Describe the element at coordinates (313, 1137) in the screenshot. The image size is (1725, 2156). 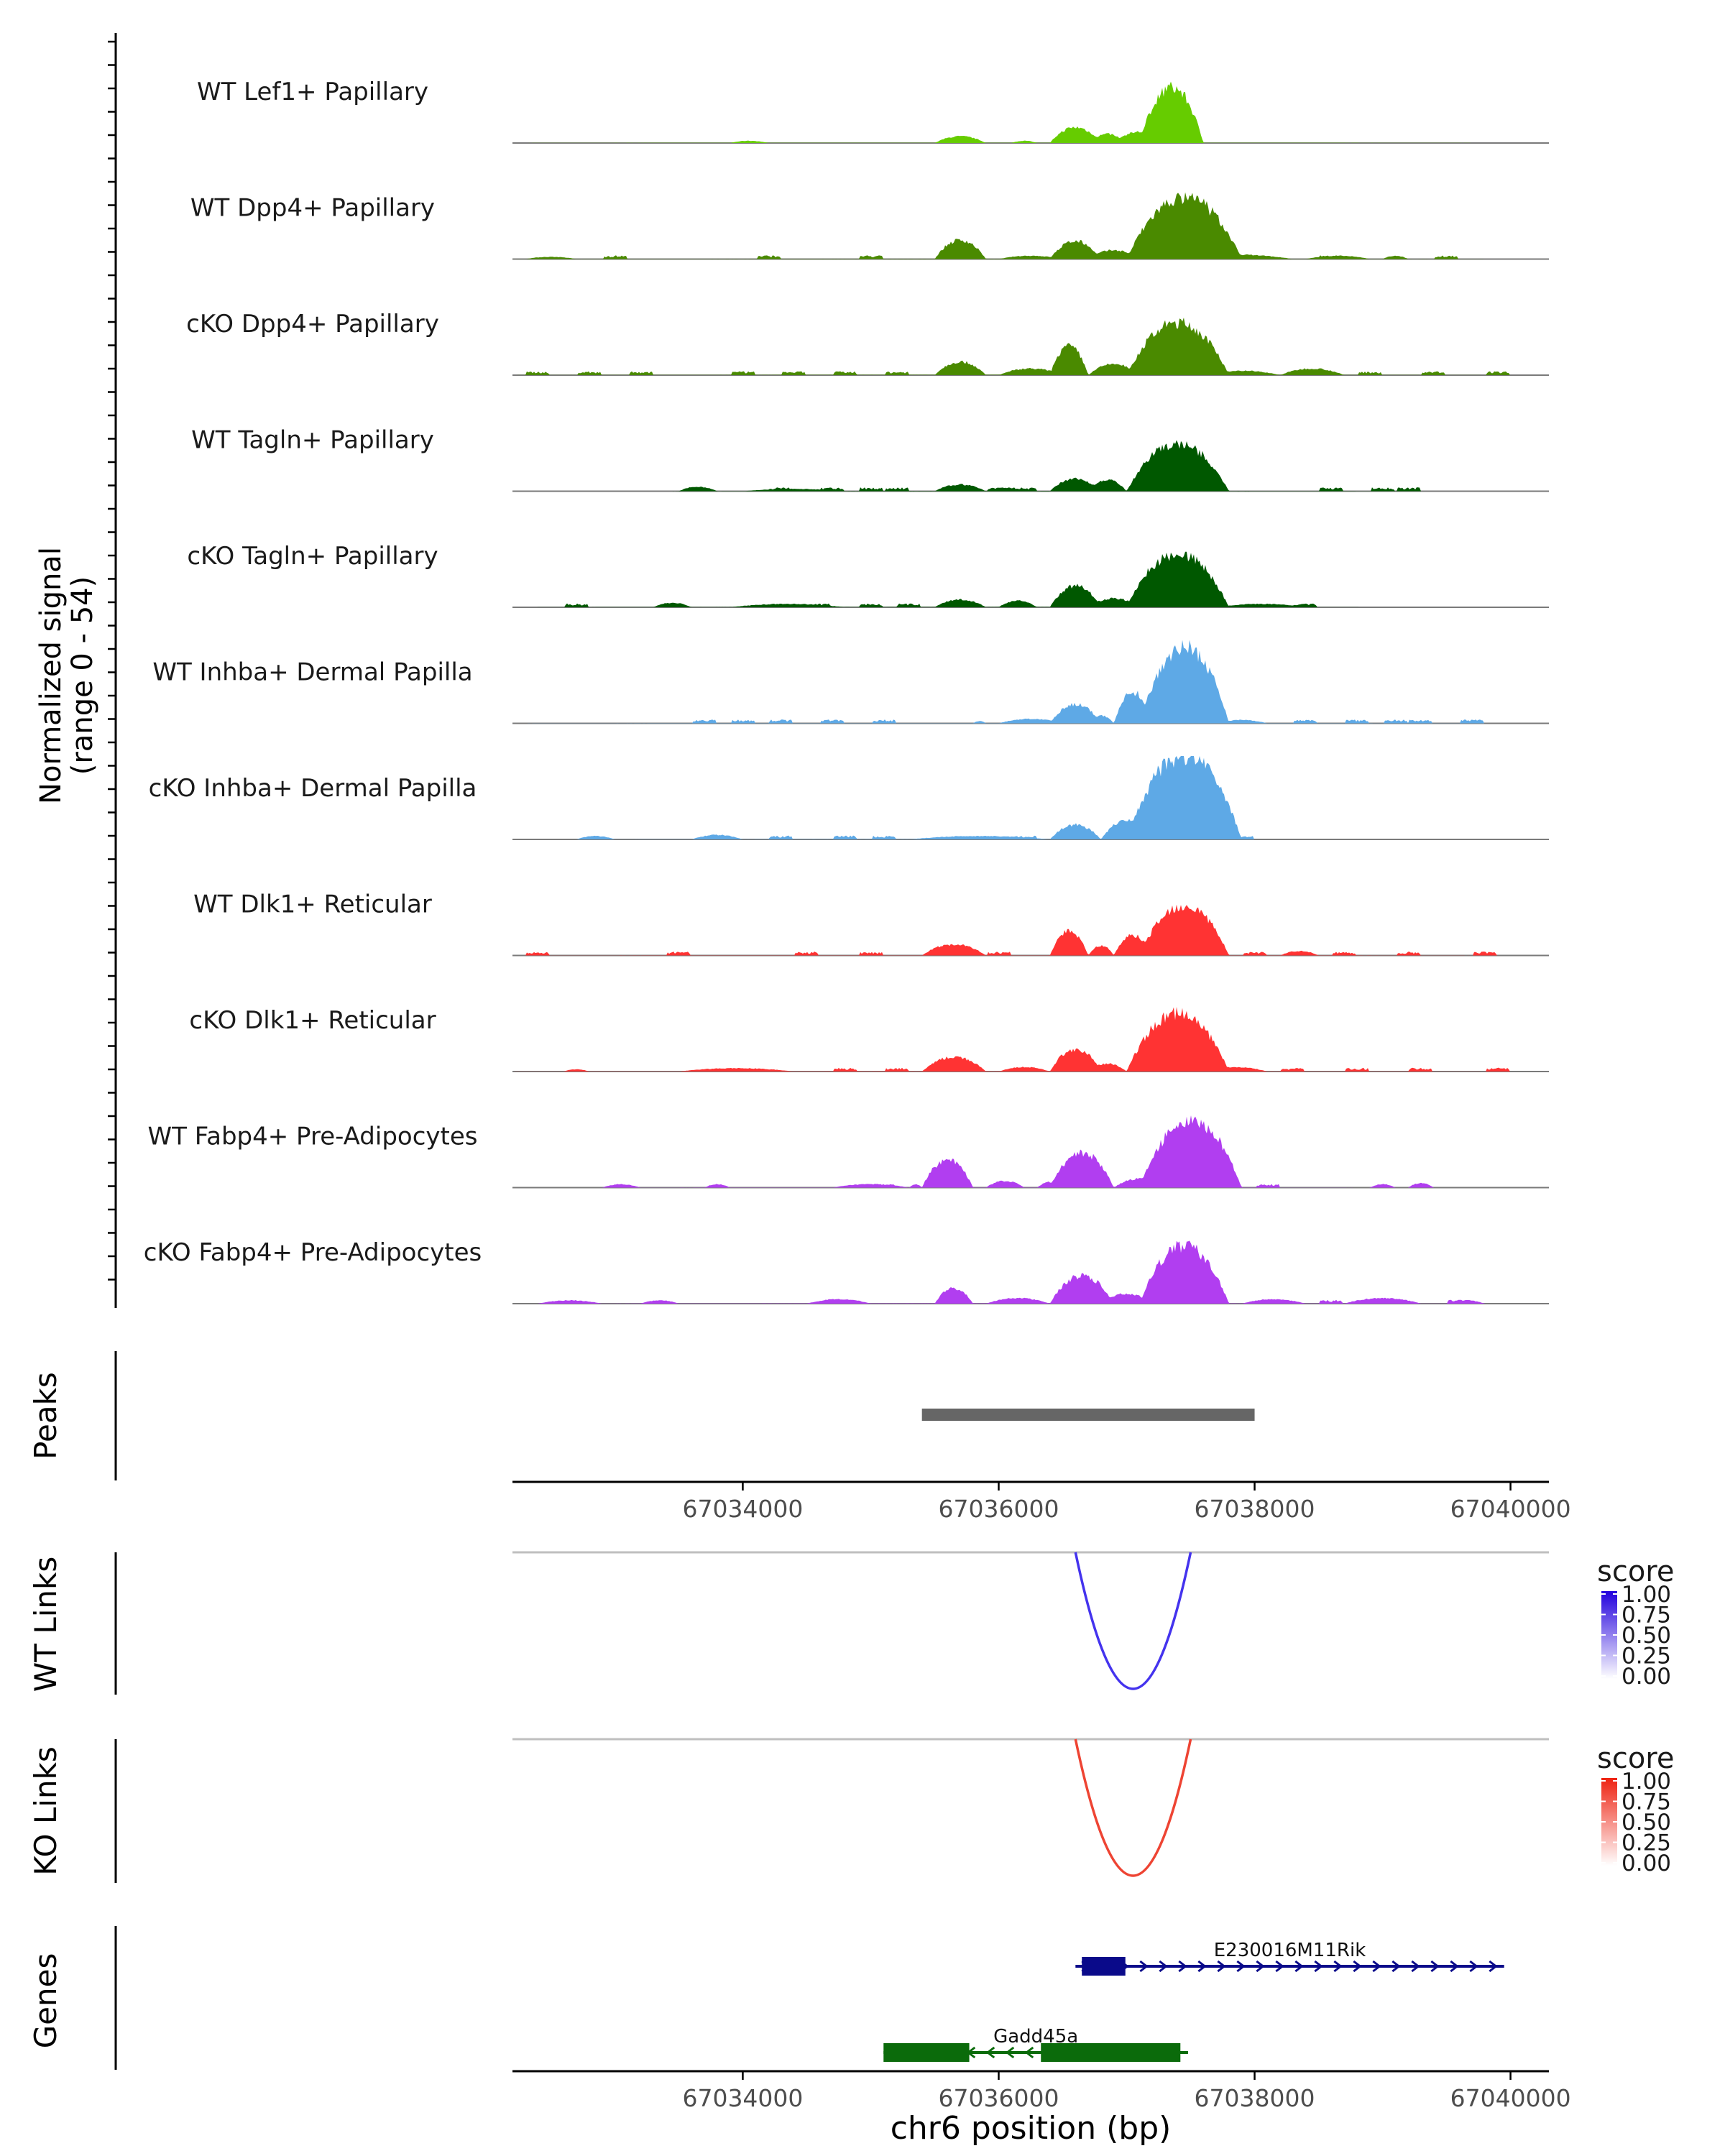
I see `track-label: WT Fabp4+ Pre-Adipocytes` at that location.